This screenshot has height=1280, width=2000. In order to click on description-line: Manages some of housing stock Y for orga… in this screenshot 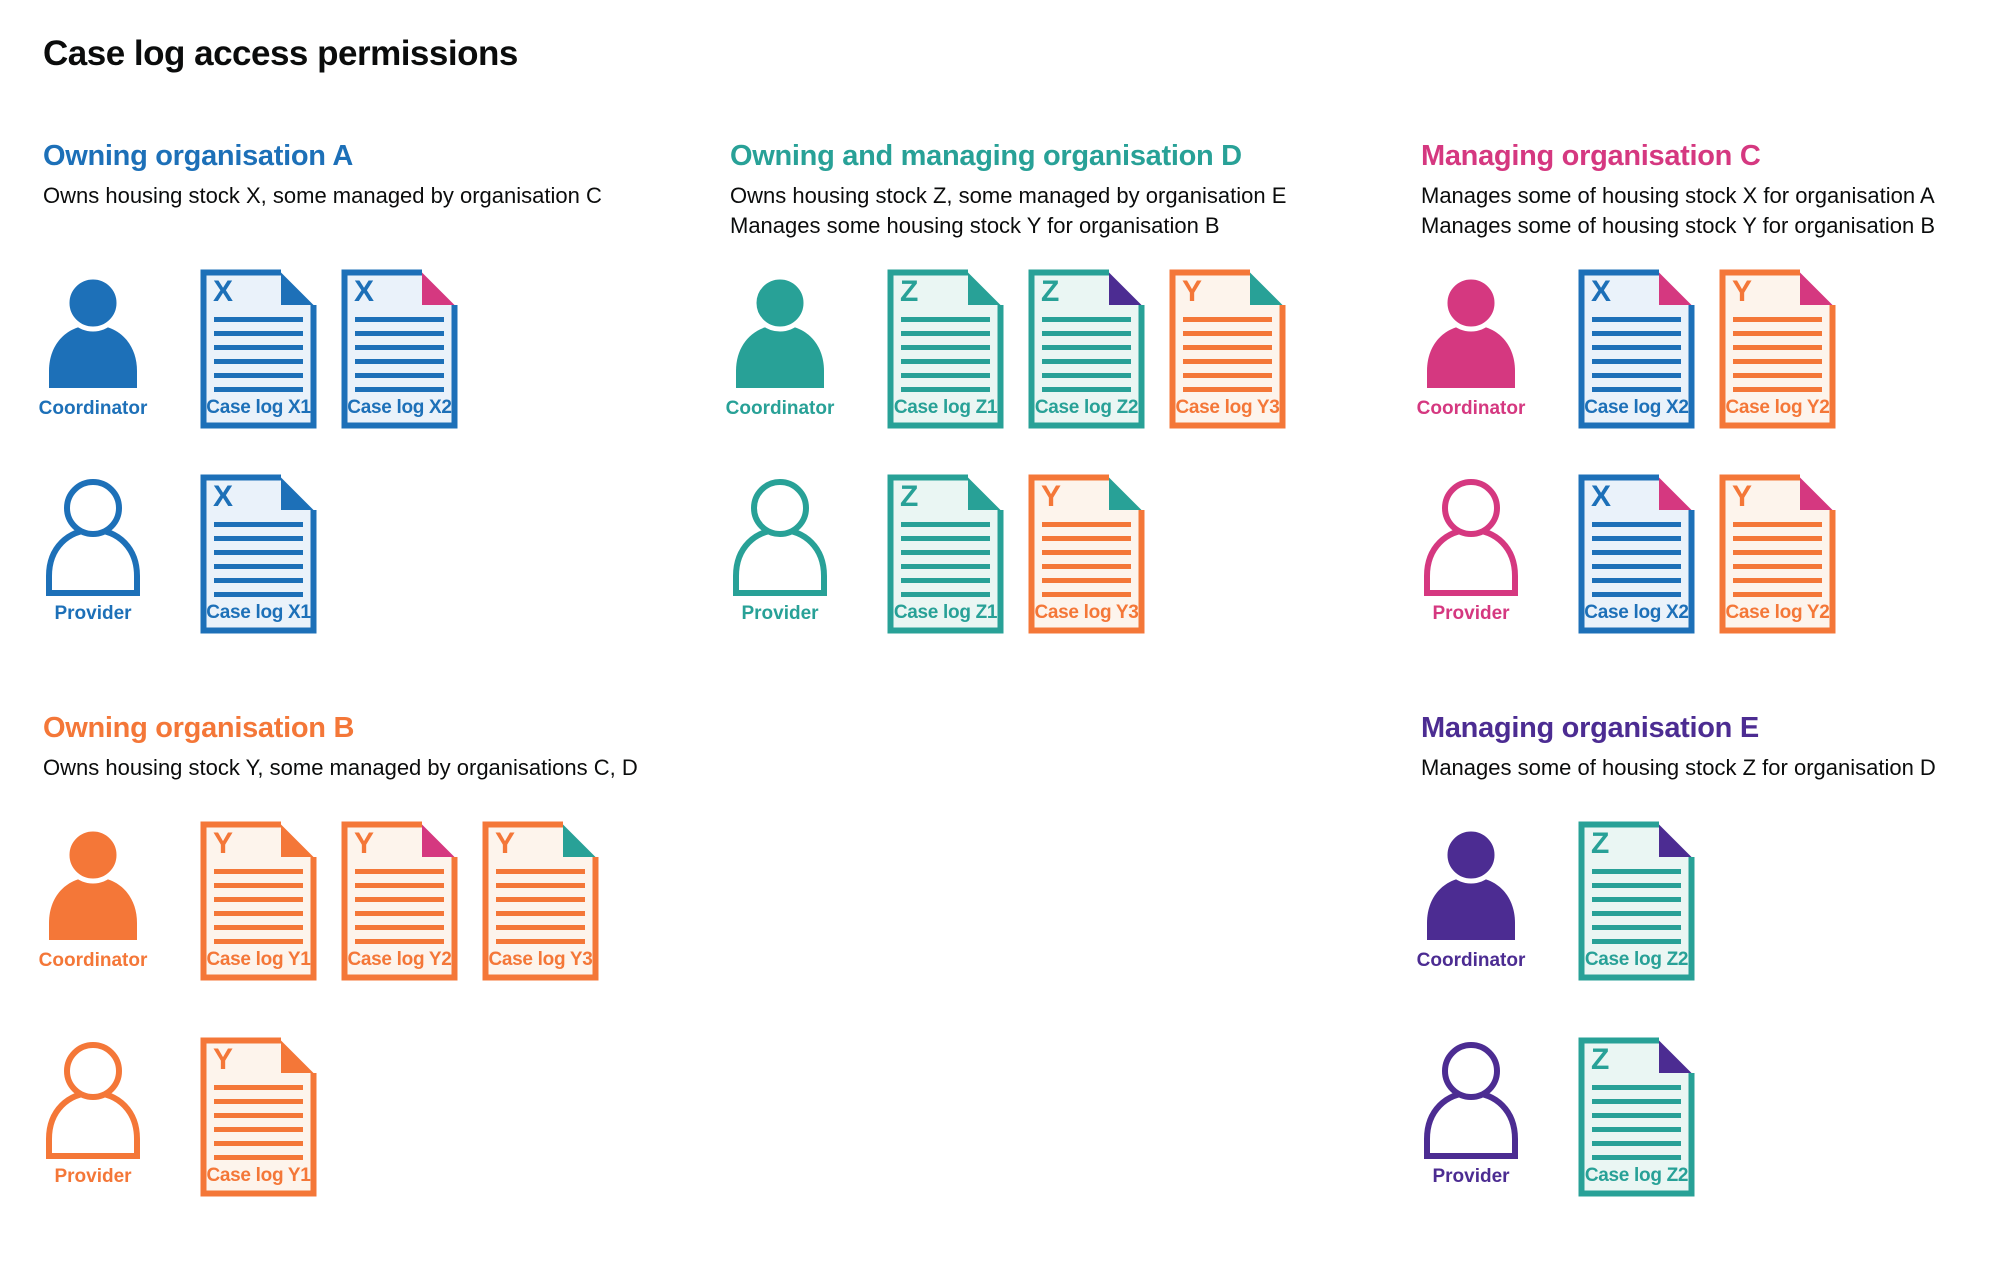, I will do `click(1678, 226)`.